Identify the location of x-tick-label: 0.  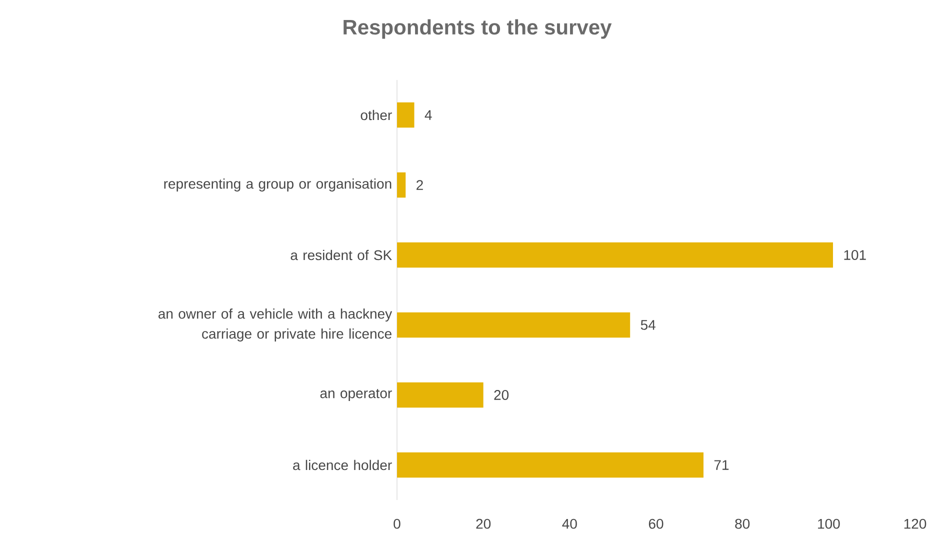
(397, 523).